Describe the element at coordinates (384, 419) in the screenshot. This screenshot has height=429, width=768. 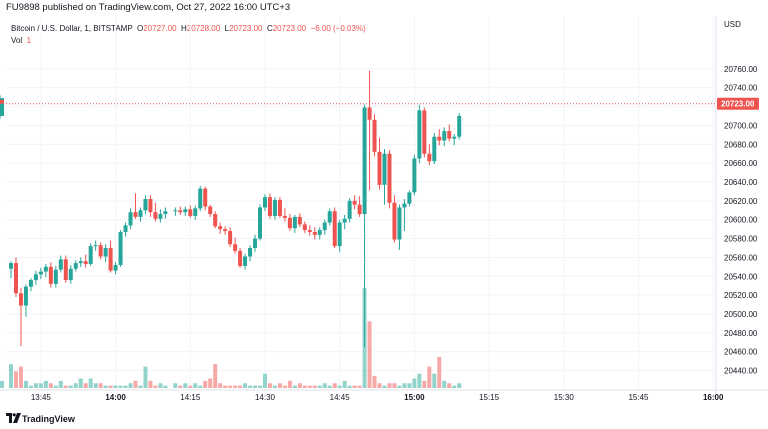
I see `footer: TradingView` at that location.